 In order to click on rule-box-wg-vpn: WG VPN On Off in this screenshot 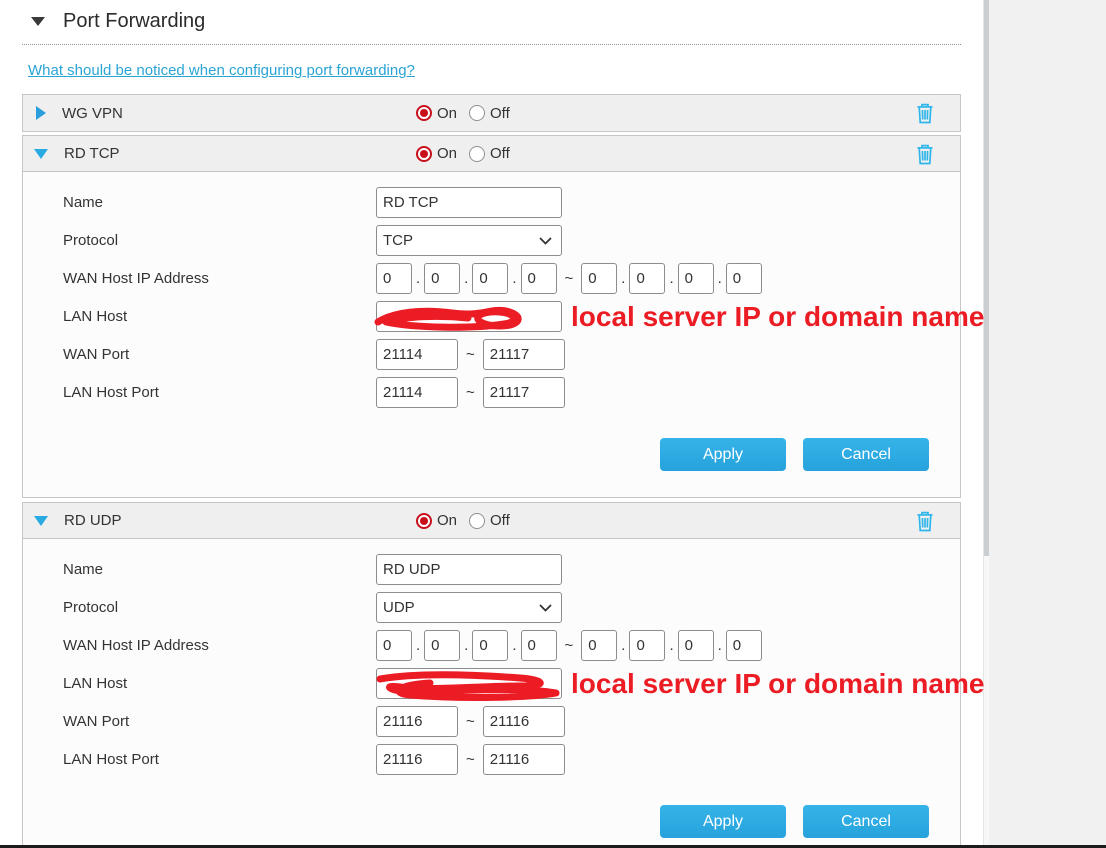, I will do `click(491, 113)`.